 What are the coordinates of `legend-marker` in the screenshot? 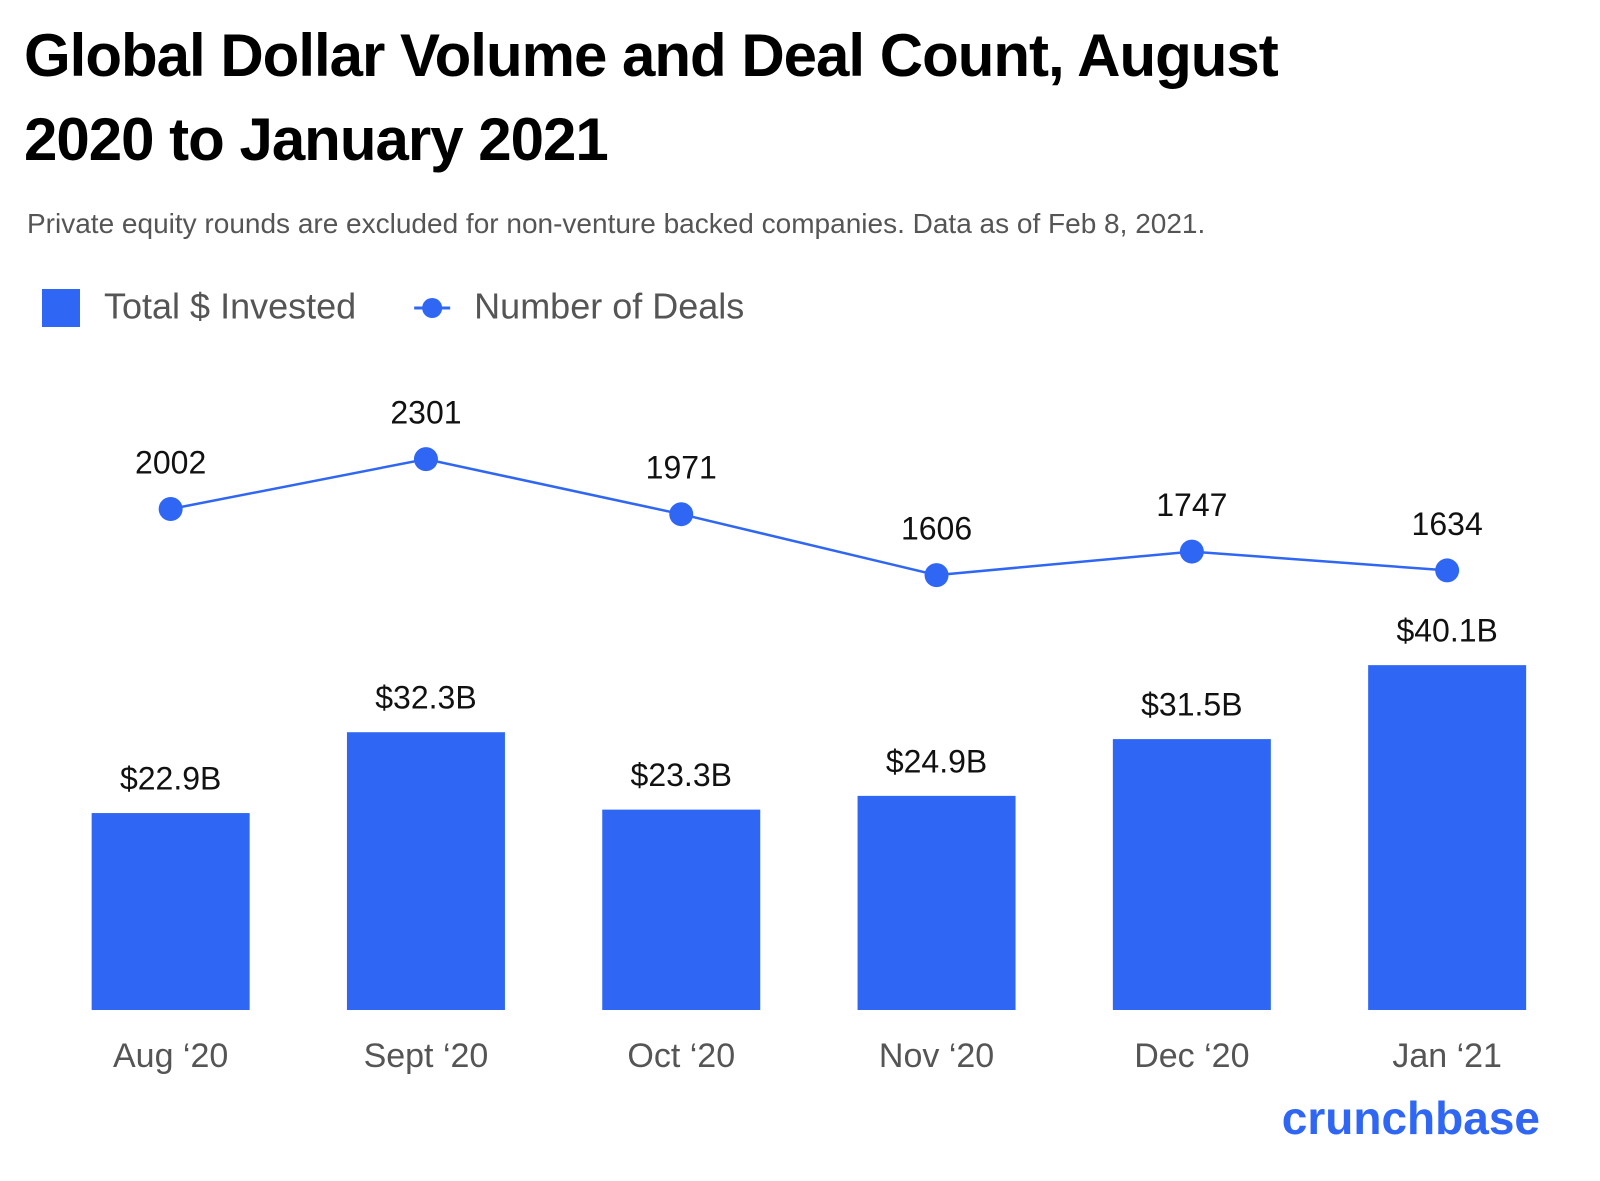 It's located at (432, 308).